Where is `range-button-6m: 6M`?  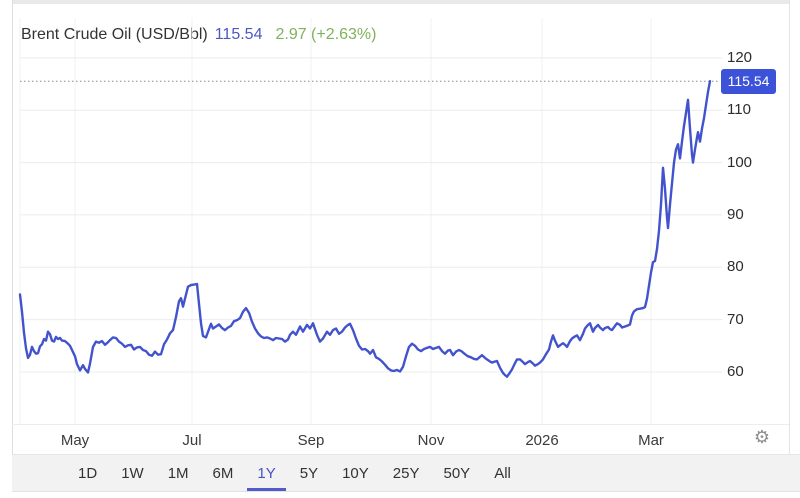
range-button-6m: 6M is located at coordinates (223, 473).